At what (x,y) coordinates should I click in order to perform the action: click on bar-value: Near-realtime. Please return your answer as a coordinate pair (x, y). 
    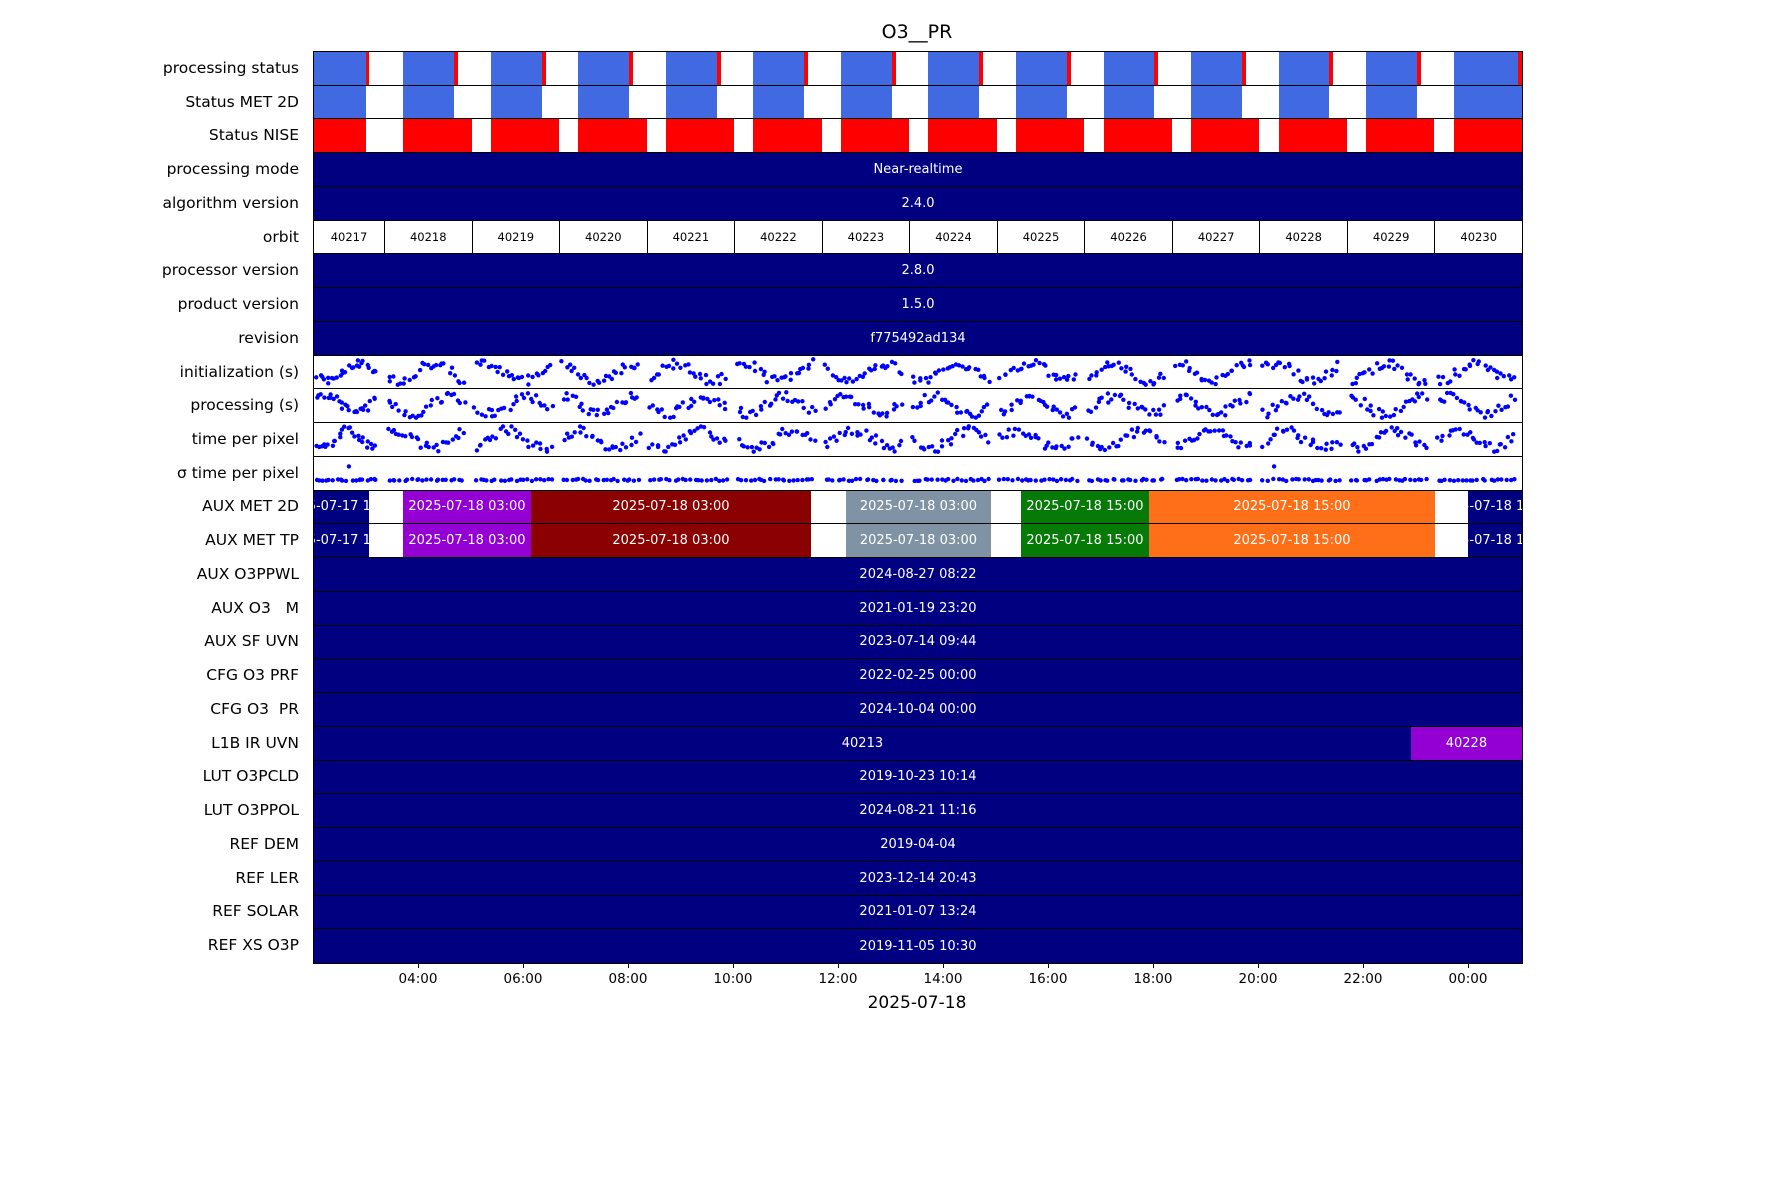
    Looking at the image, I should click on (918, 170).